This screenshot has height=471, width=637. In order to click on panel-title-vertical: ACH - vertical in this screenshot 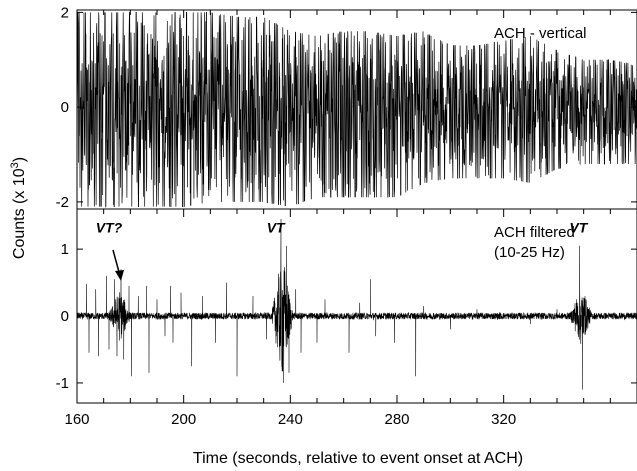, I will do `click(540, 33)`.